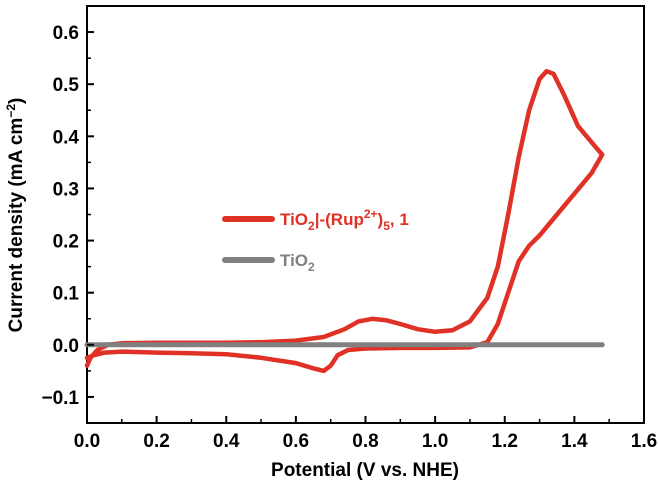 This screenshot has width=658, height=486. I want to click on legend2-a-sub: 2, so click(311, 267).